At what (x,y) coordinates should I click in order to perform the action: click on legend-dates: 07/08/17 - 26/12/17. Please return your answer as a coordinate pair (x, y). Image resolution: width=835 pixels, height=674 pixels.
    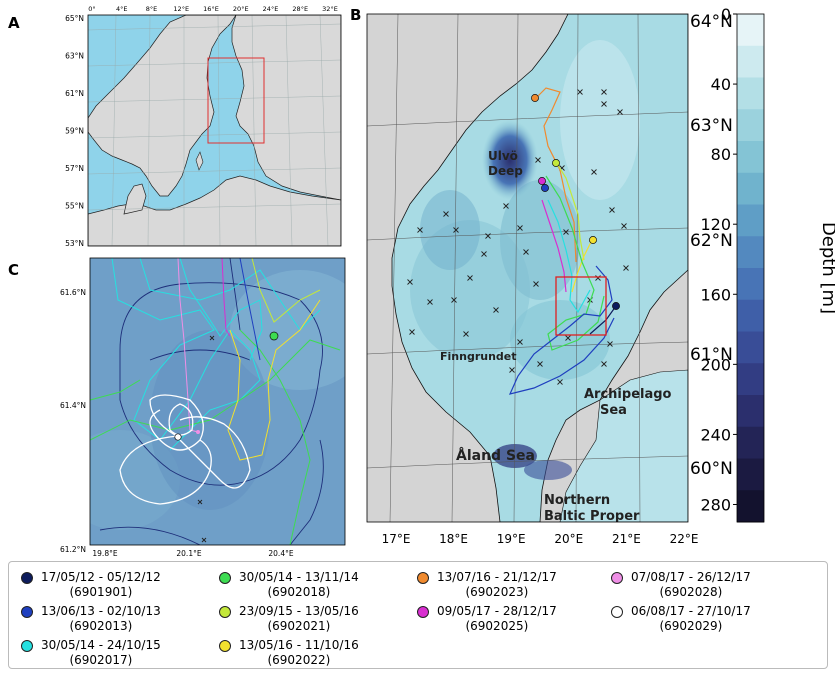
    Looking at the image, I should click on (691, 577).